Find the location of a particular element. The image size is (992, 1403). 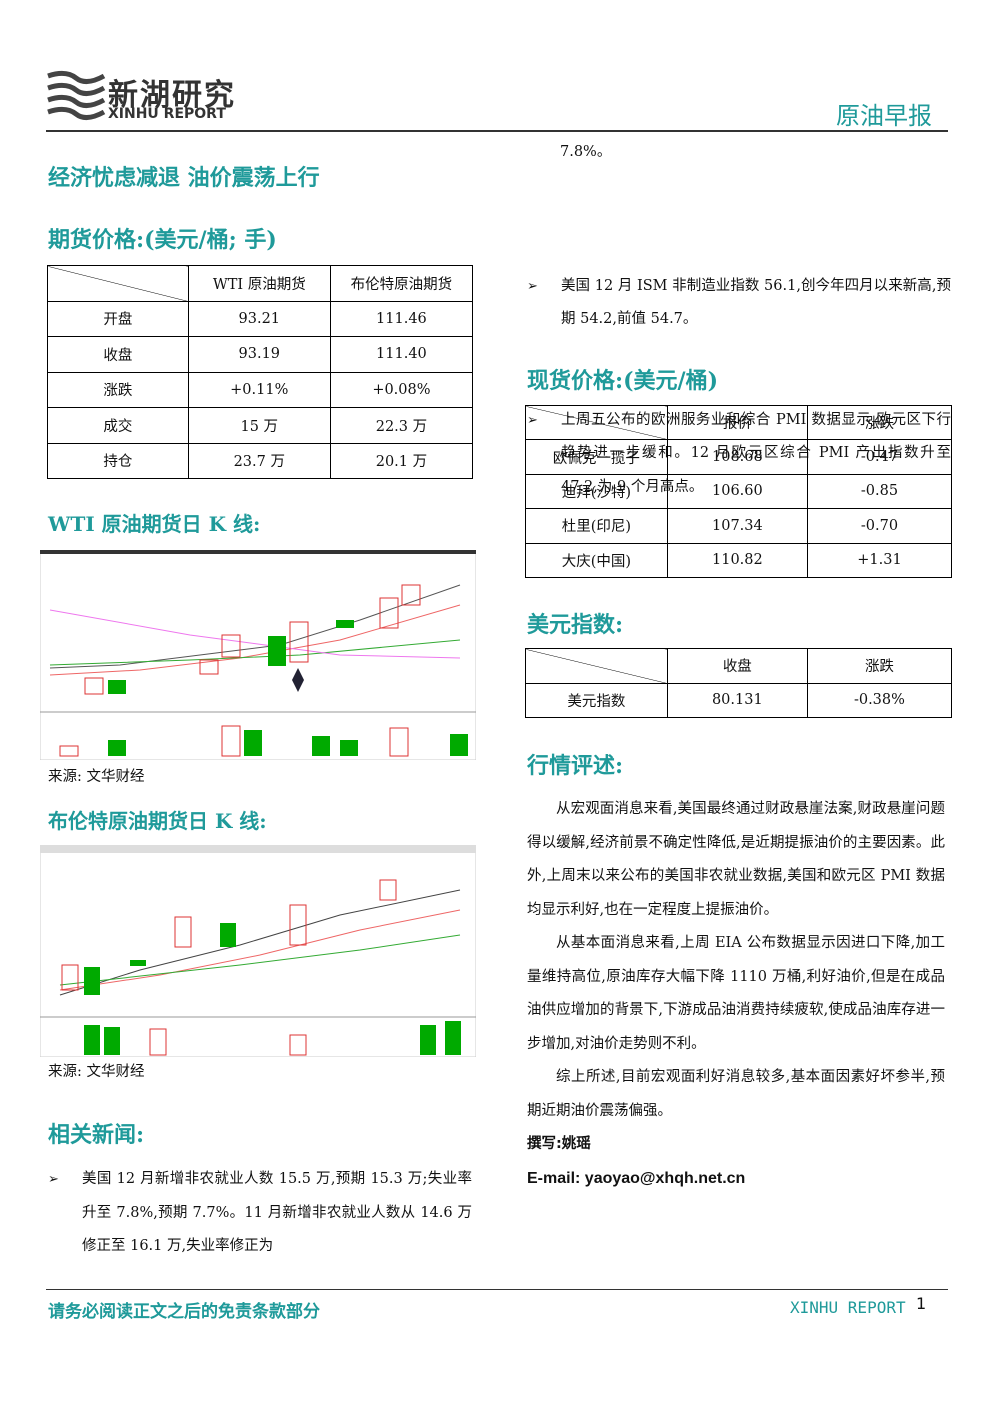

table-cell: 106.60 is located at coordinates (737, 491).